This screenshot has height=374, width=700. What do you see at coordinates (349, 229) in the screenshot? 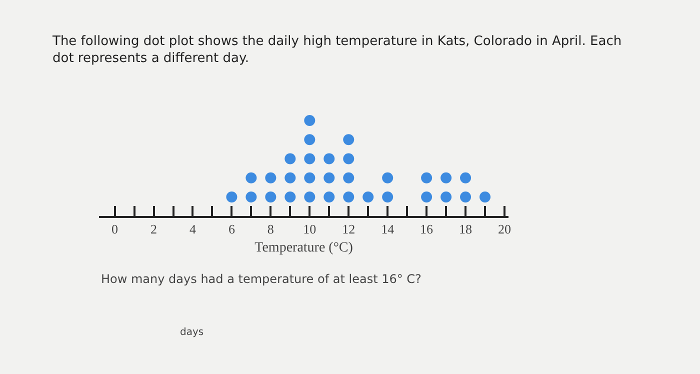
I see `x-tick-label: 12` at bounding box center [349, 229].